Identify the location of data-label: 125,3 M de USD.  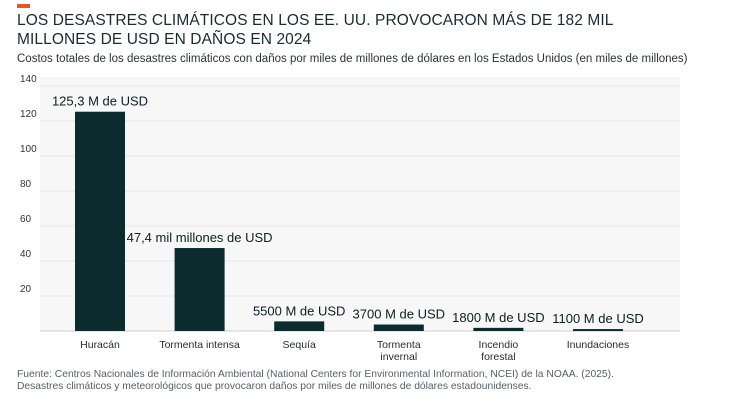
(100, 101).